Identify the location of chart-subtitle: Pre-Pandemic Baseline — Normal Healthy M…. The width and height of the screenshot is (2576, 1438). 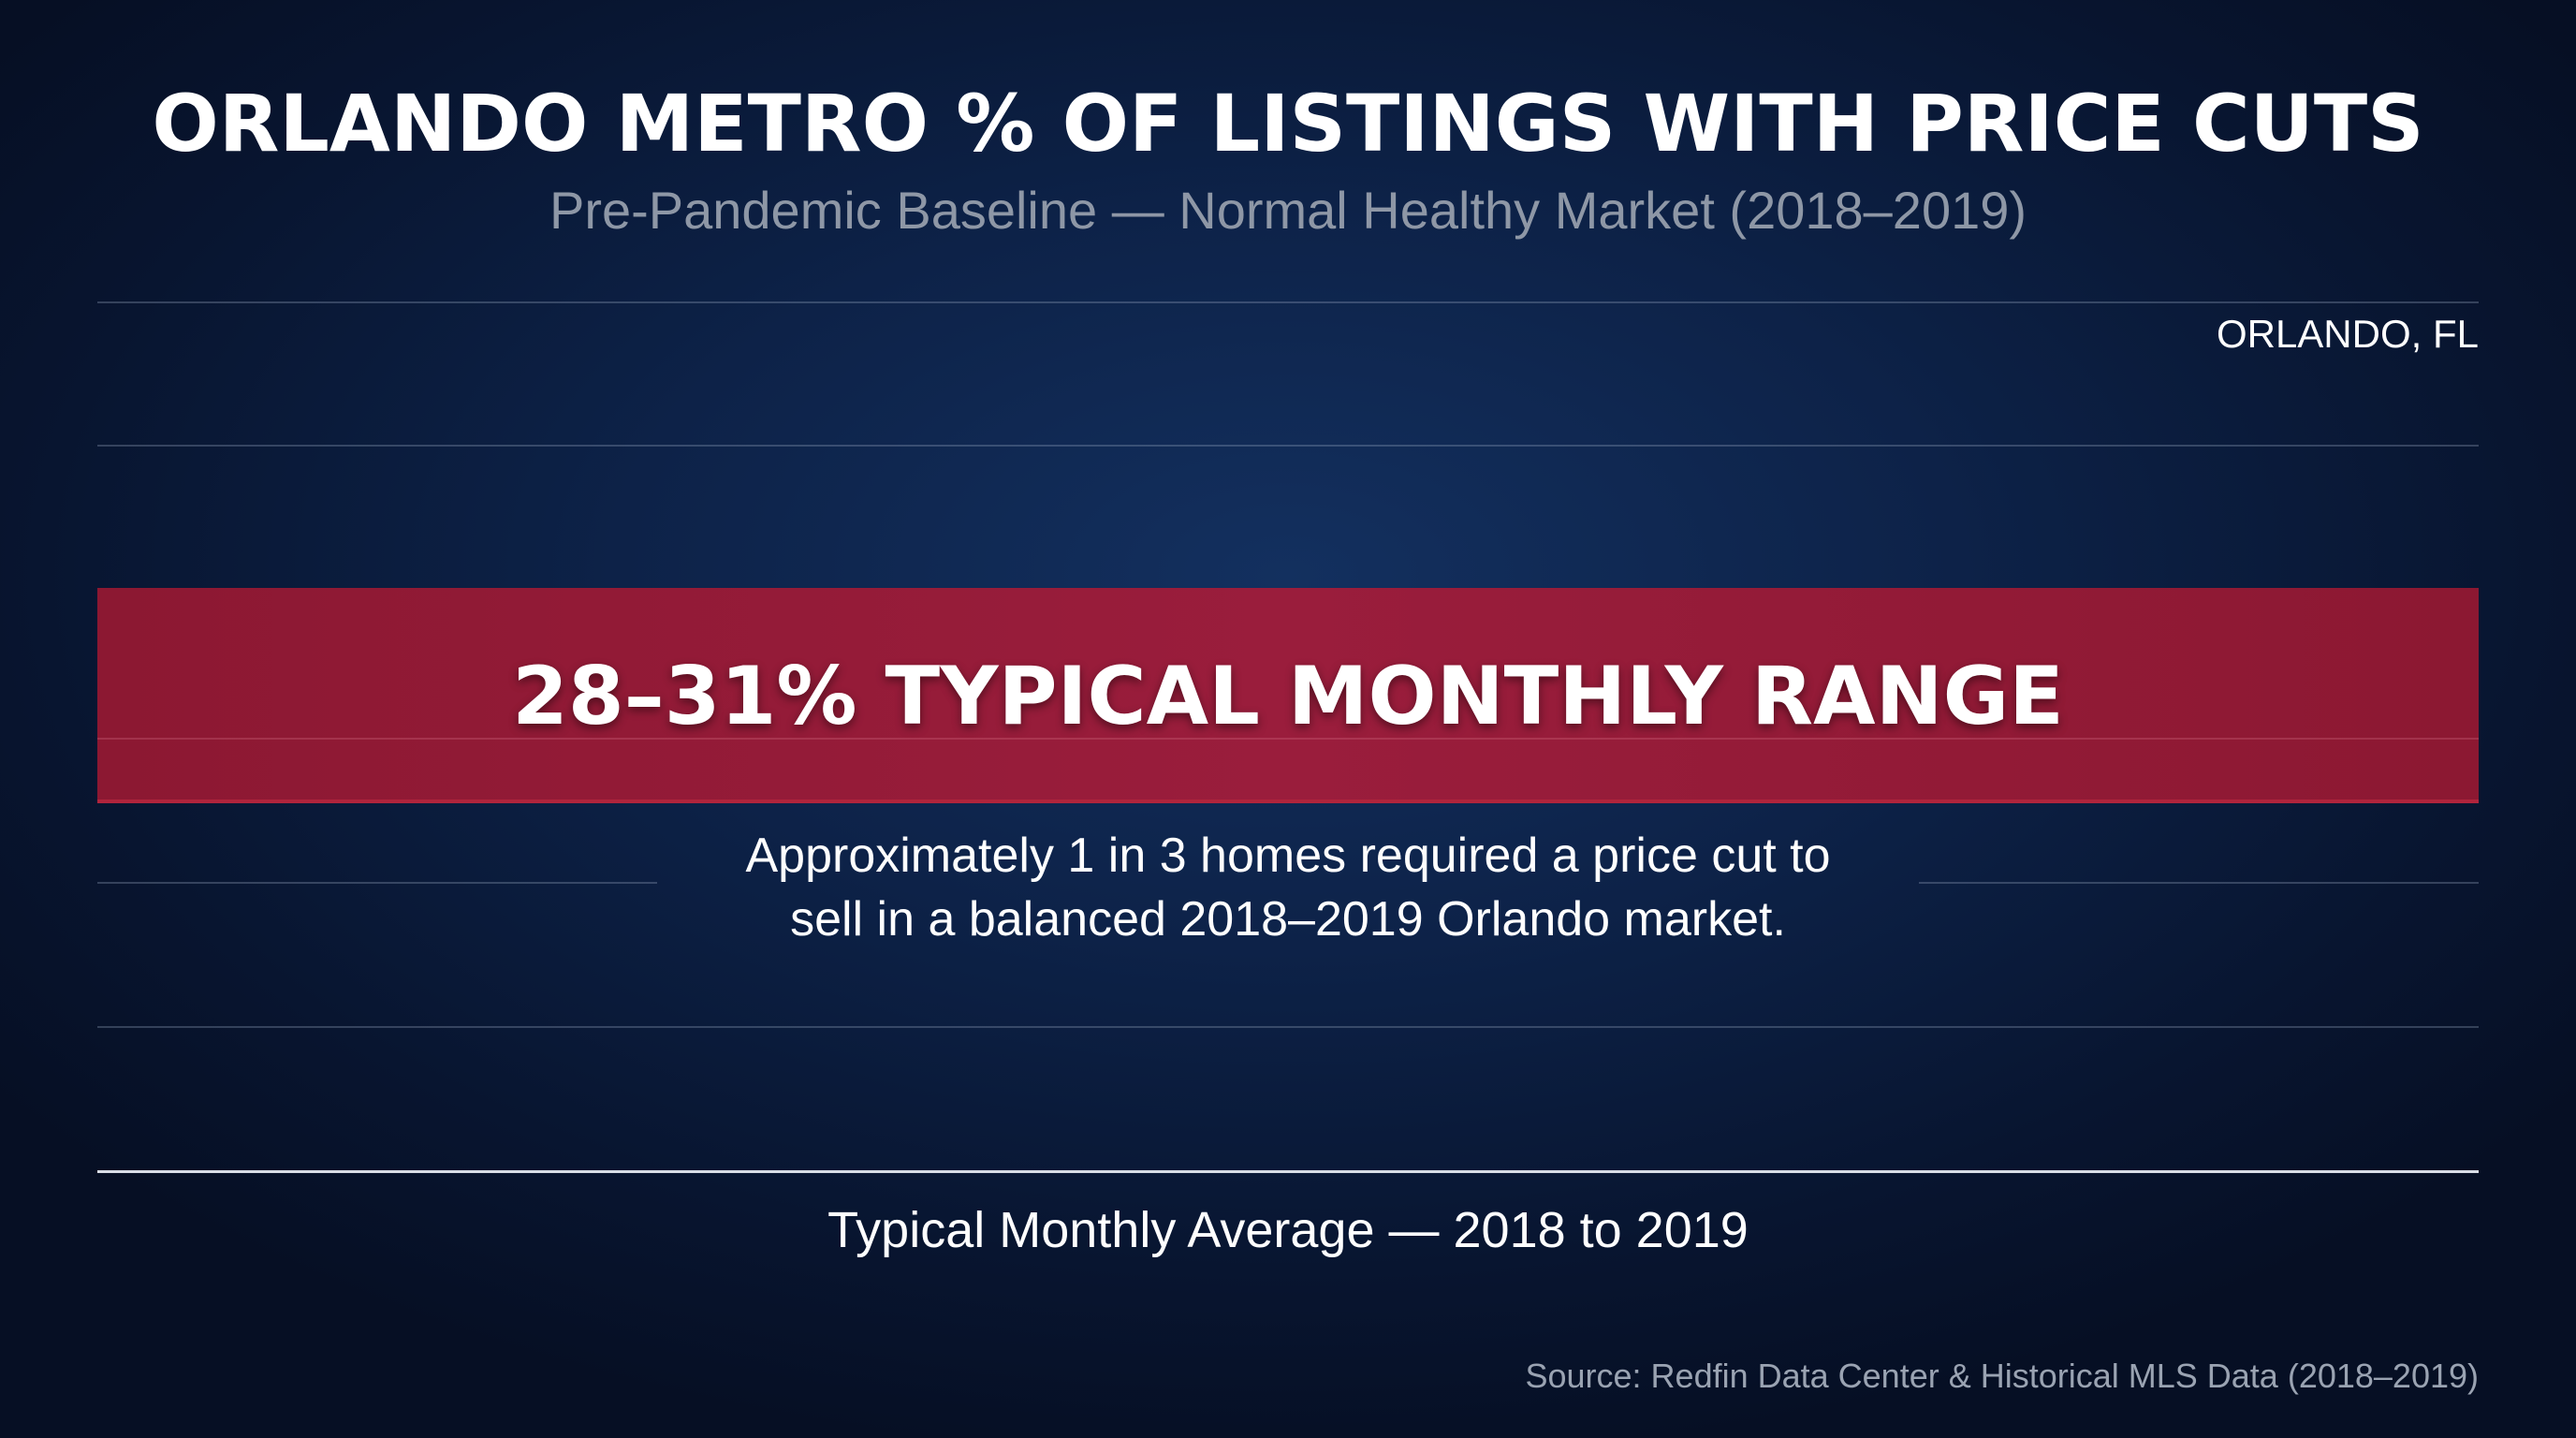
(1288, 210).